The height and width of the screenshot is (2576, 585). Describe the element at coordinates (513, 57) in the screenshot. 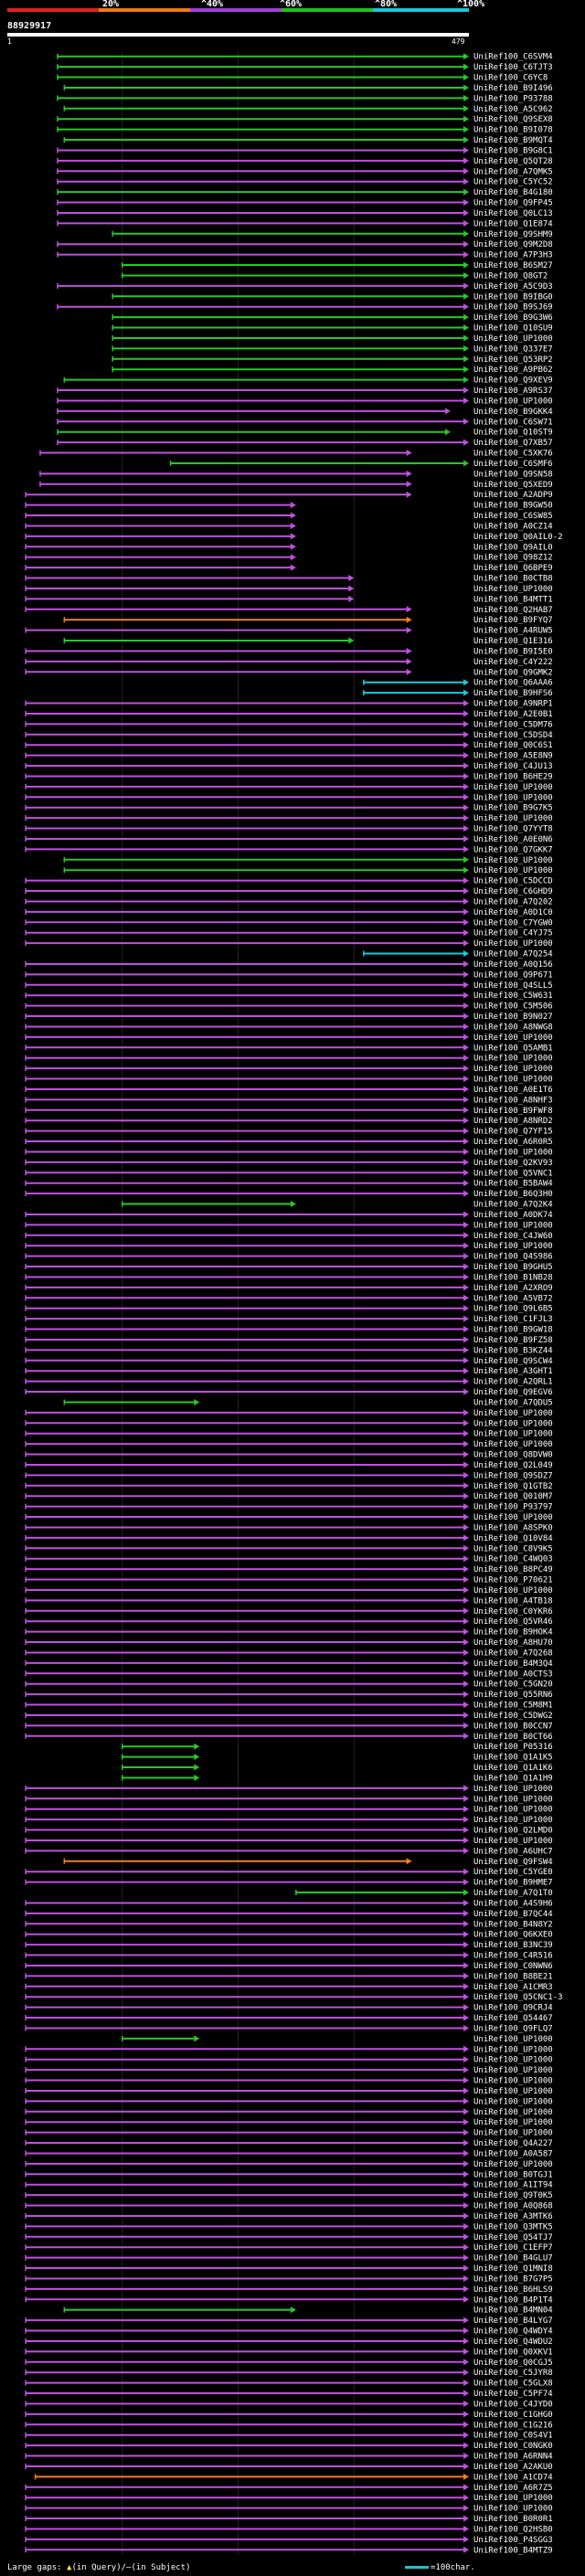

I see `hit-label: UniRef100_C6SVM4` at that location.